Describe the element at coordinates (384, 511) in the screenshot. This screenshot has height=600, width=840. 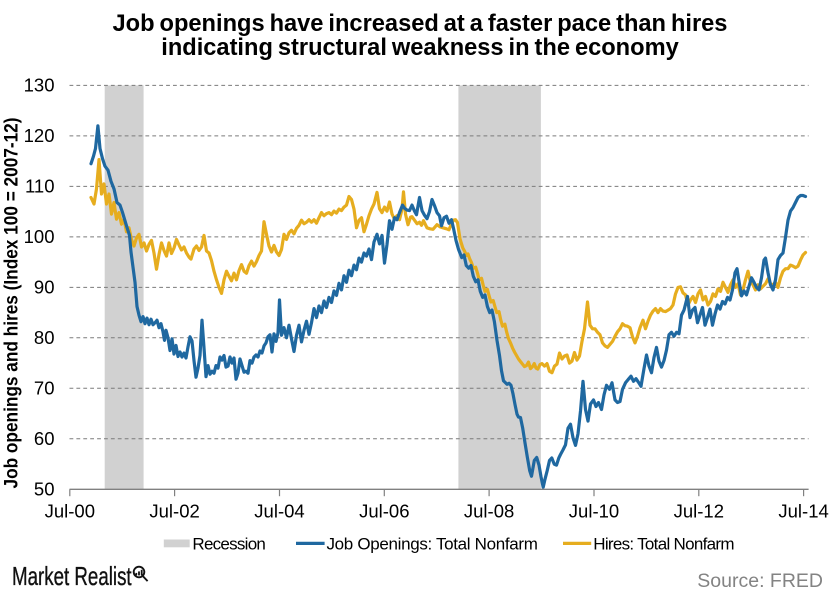
I see `svg-text: Jul-06` at that location.